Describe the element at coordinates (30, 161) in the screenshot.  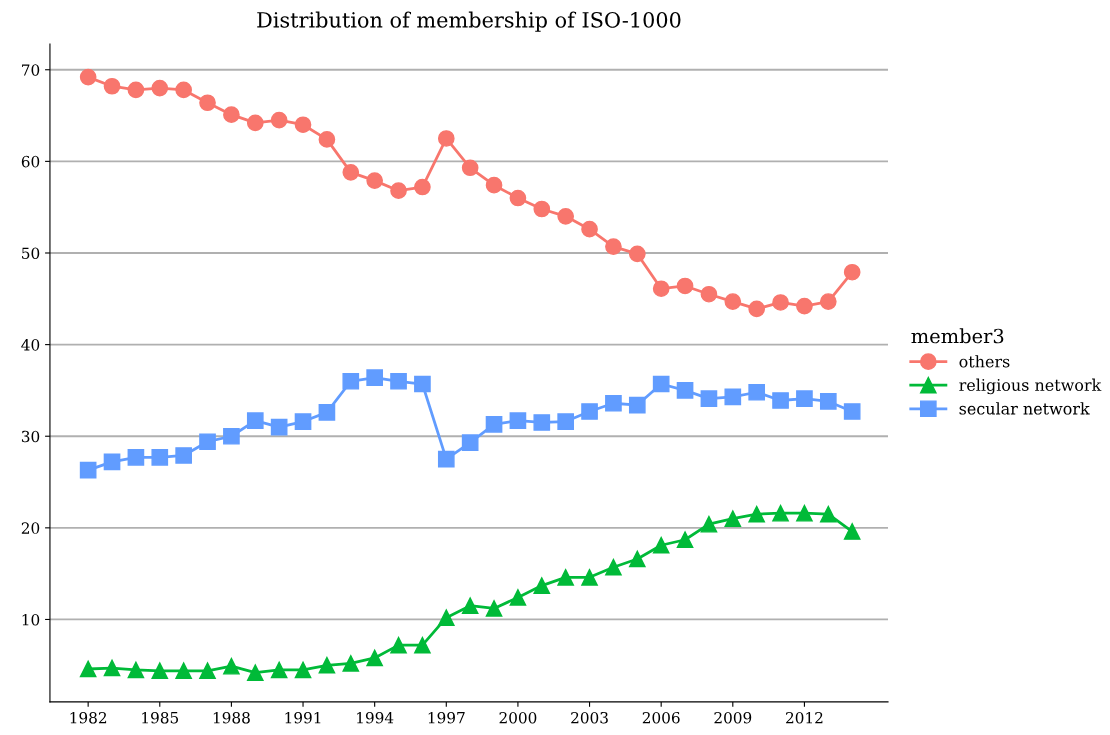
I see `y-tick-label: 60` at that location.